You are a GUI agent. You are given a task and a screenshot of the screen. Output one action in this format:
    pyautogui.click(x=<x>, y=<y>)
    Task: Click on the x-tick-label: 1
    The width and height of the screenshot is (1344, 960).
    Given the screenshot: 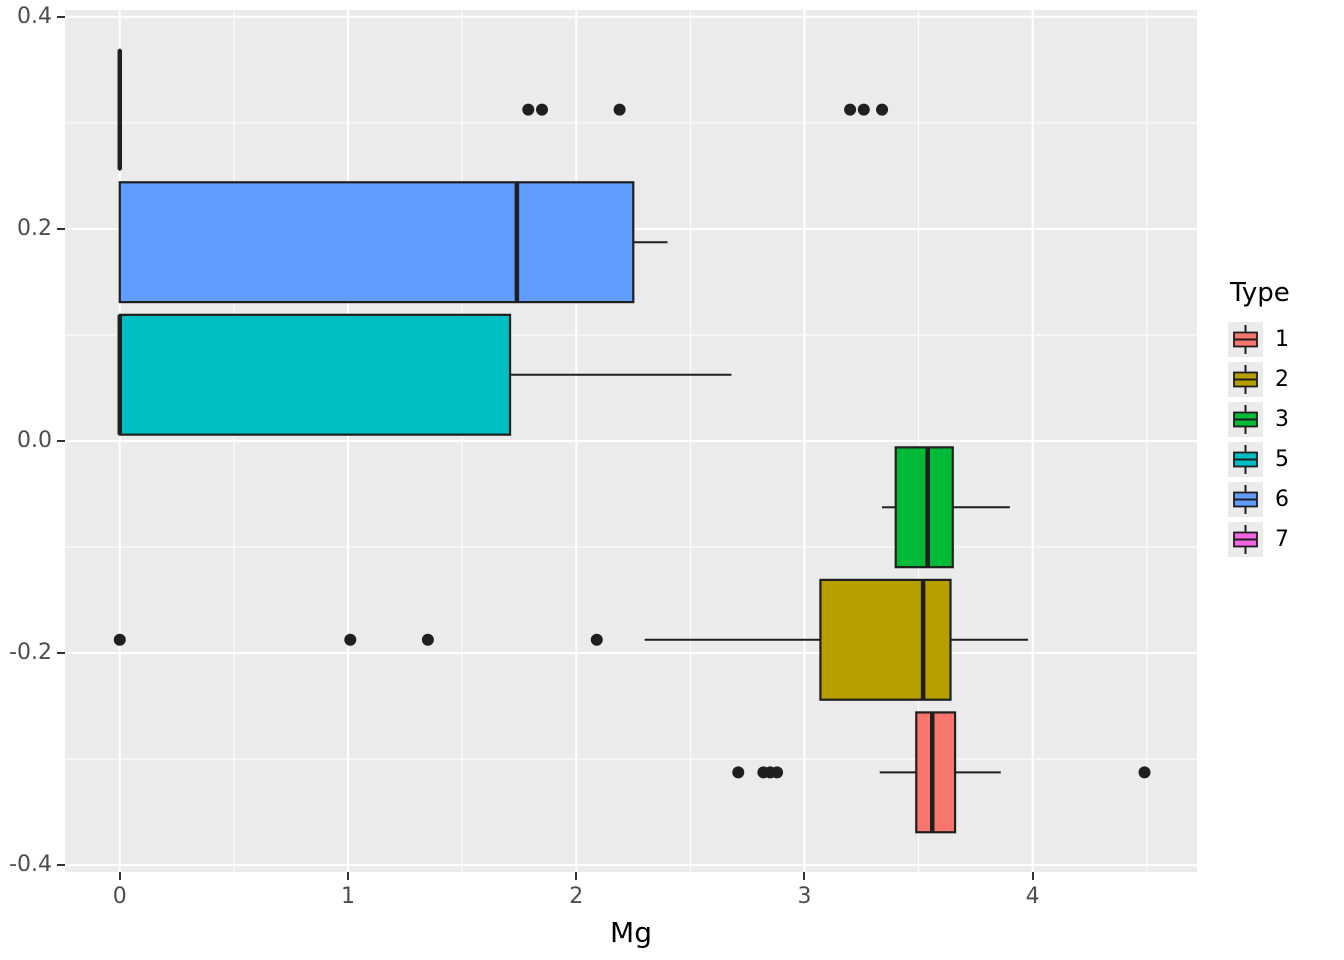 What is the action you would take?
    pyautogui.click(x=348, y=896)
    